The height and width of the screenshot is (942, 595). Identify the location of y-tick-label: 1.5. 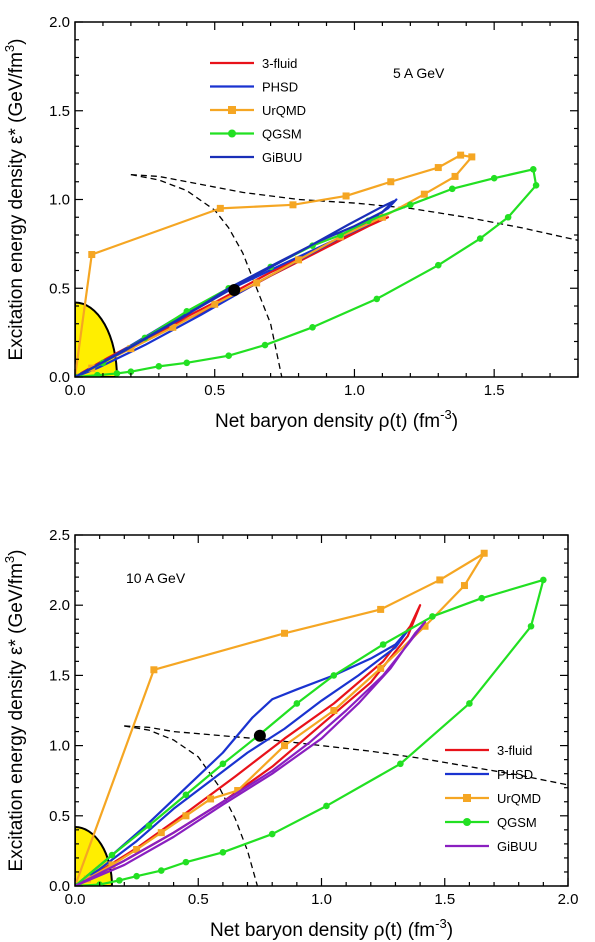
(59, 111).